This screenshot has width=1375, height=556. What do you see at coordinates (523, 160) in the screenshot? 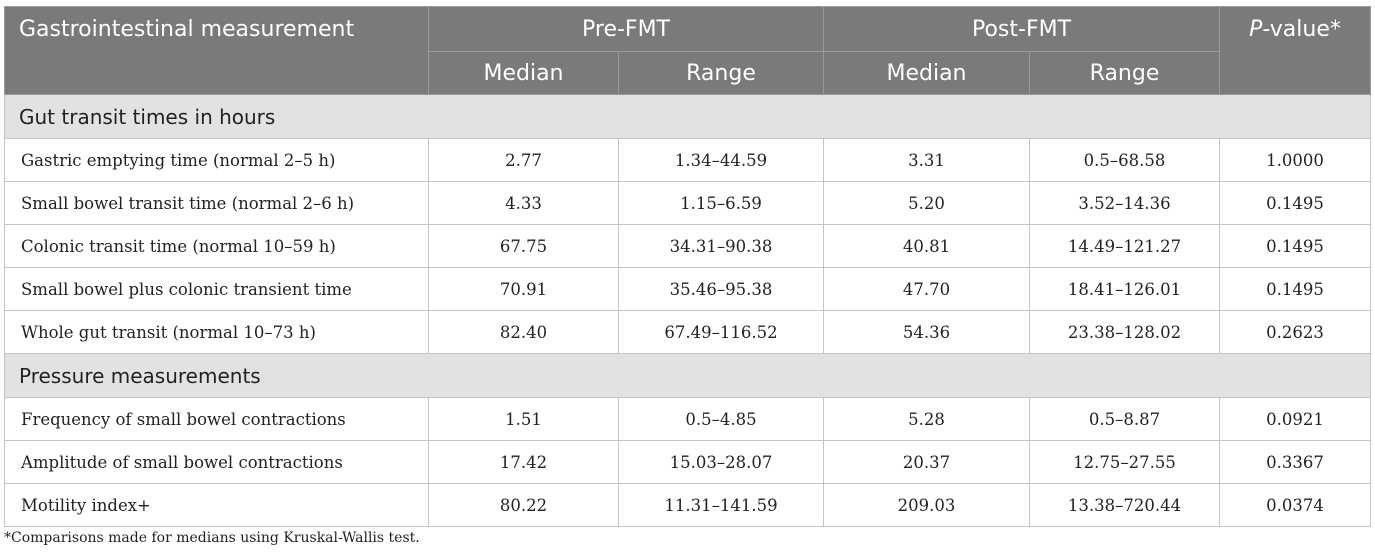
I see `pre-median: 2.77` at bounding box center [523, 160].